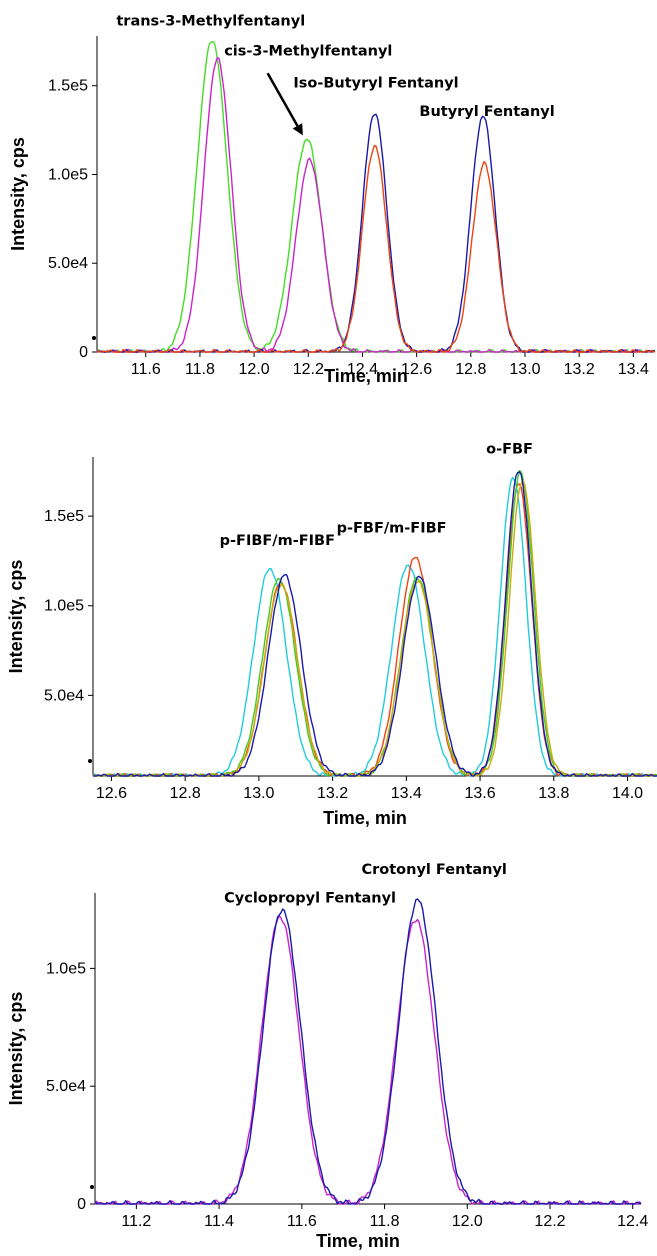  Describe the element at coordinates (479, 793) in the screenshot. I see `c2-x-tick-label: 13.6` at that location.